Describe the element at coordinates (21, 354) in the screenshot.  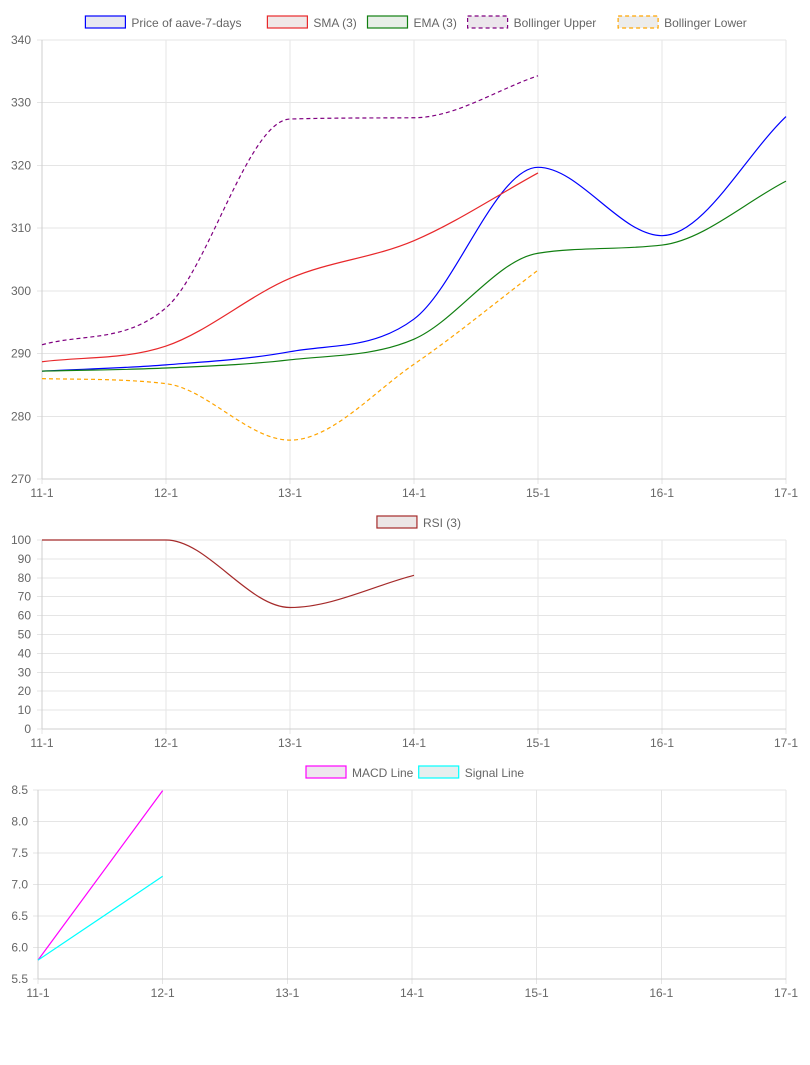
I see `y-tick-label: 290` at that location.